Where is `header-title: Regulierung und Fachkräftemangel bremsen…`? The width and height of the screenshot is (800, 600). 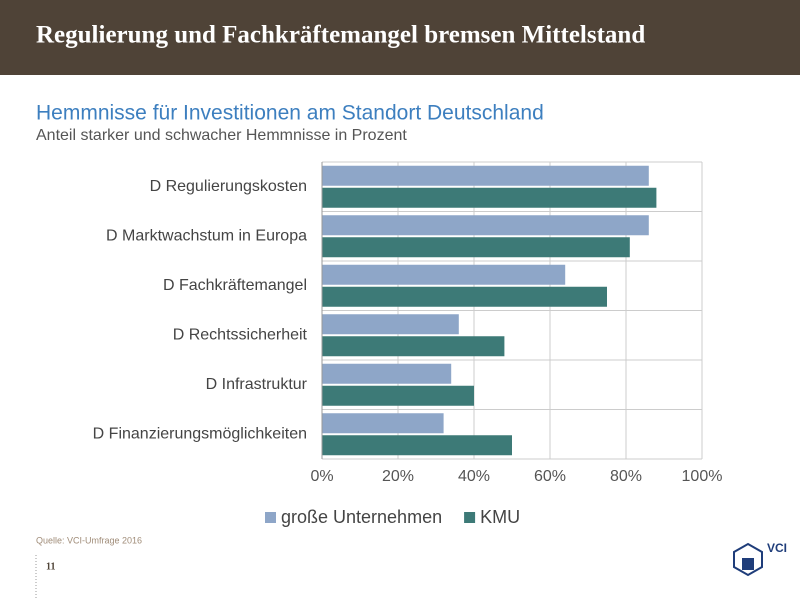 header-title: Regulierung und Fachkräftemangel bremsen… is located at coordinates (340, 35).